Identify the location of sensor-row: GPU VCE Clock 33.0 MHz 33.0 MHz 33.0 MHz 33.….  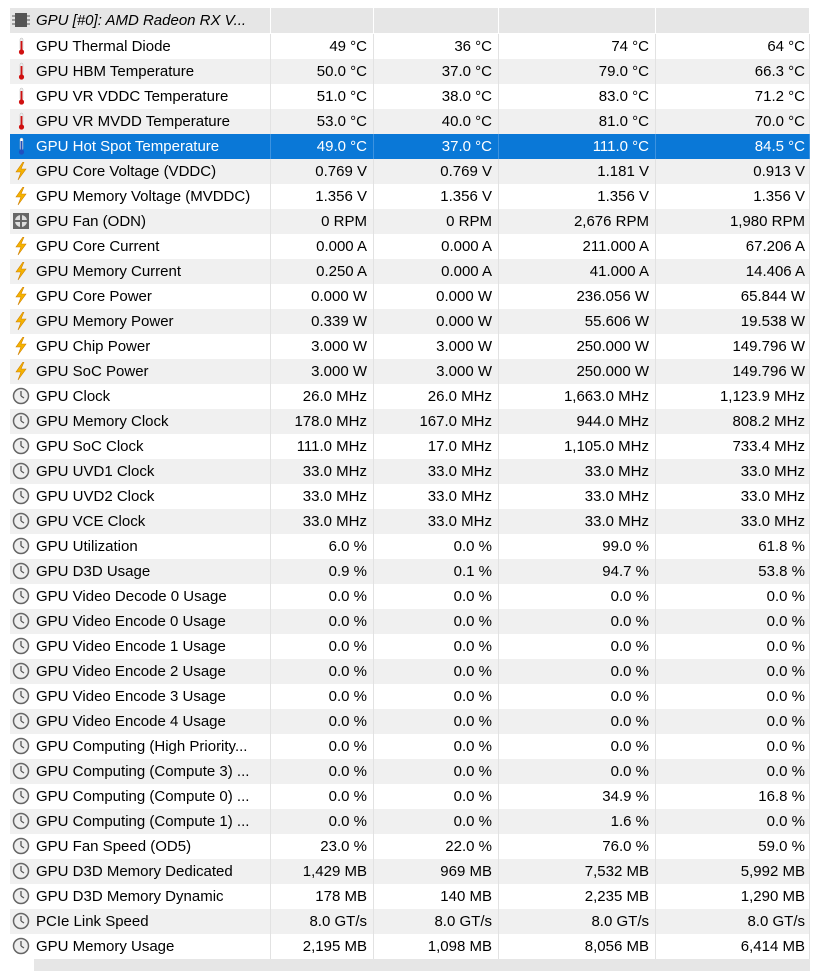
(410, 521).